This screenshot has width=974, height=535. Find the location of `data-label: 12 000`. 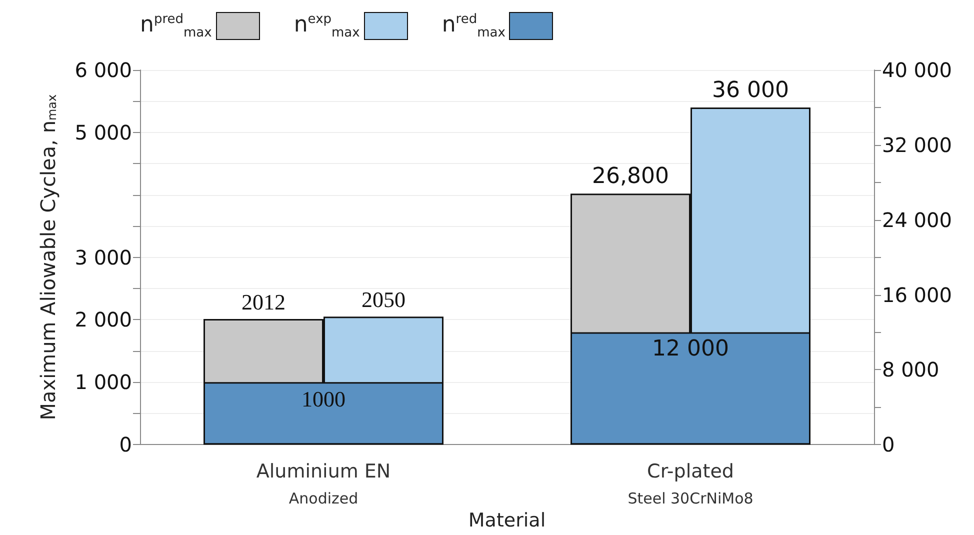

data-label: 12 000 is located at coordinates (690, 349).